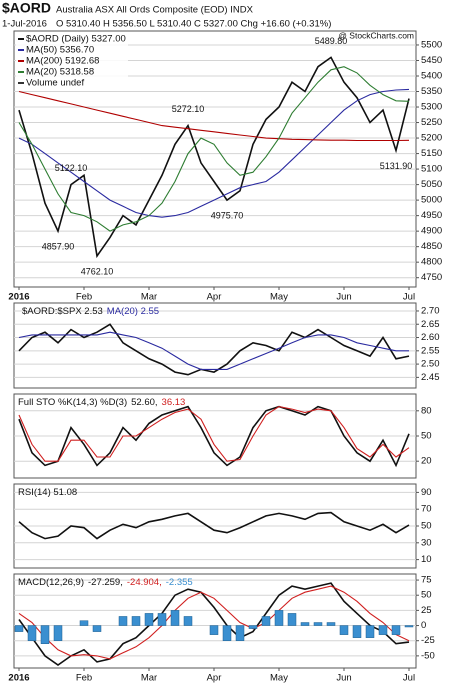 The image size is (464, 685). I want to click on legend-box, so click(72, 62).